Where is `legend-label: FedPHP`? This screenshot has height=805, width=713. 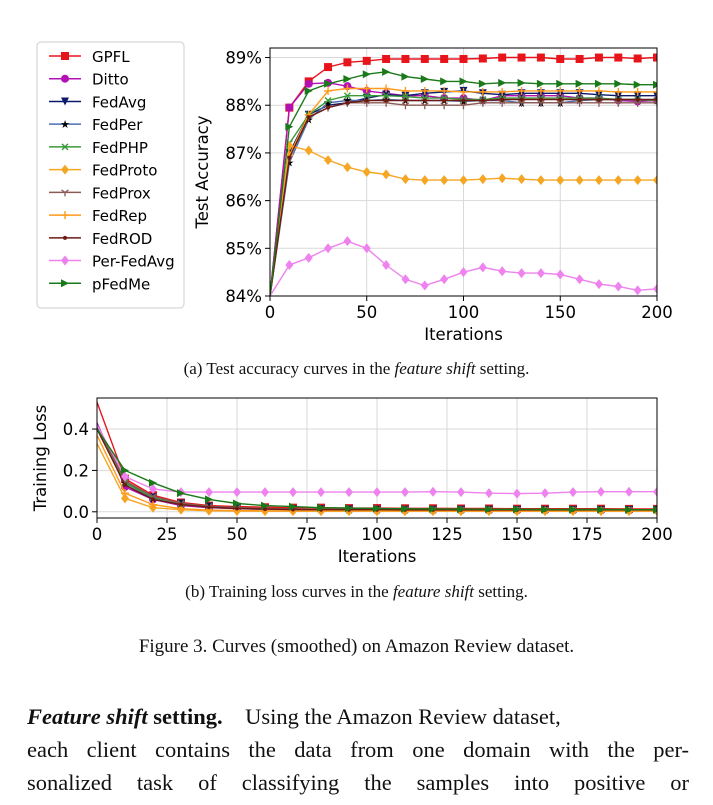 legend-label: FedPHP is located at coordinates (120, 148).